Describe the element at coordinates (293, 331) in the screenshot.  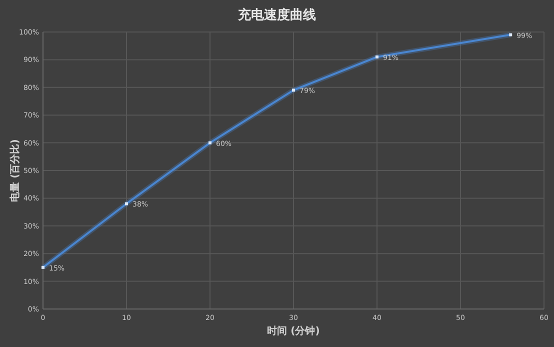
I see `x-axis-title: 时间 (分钟)` at that location.